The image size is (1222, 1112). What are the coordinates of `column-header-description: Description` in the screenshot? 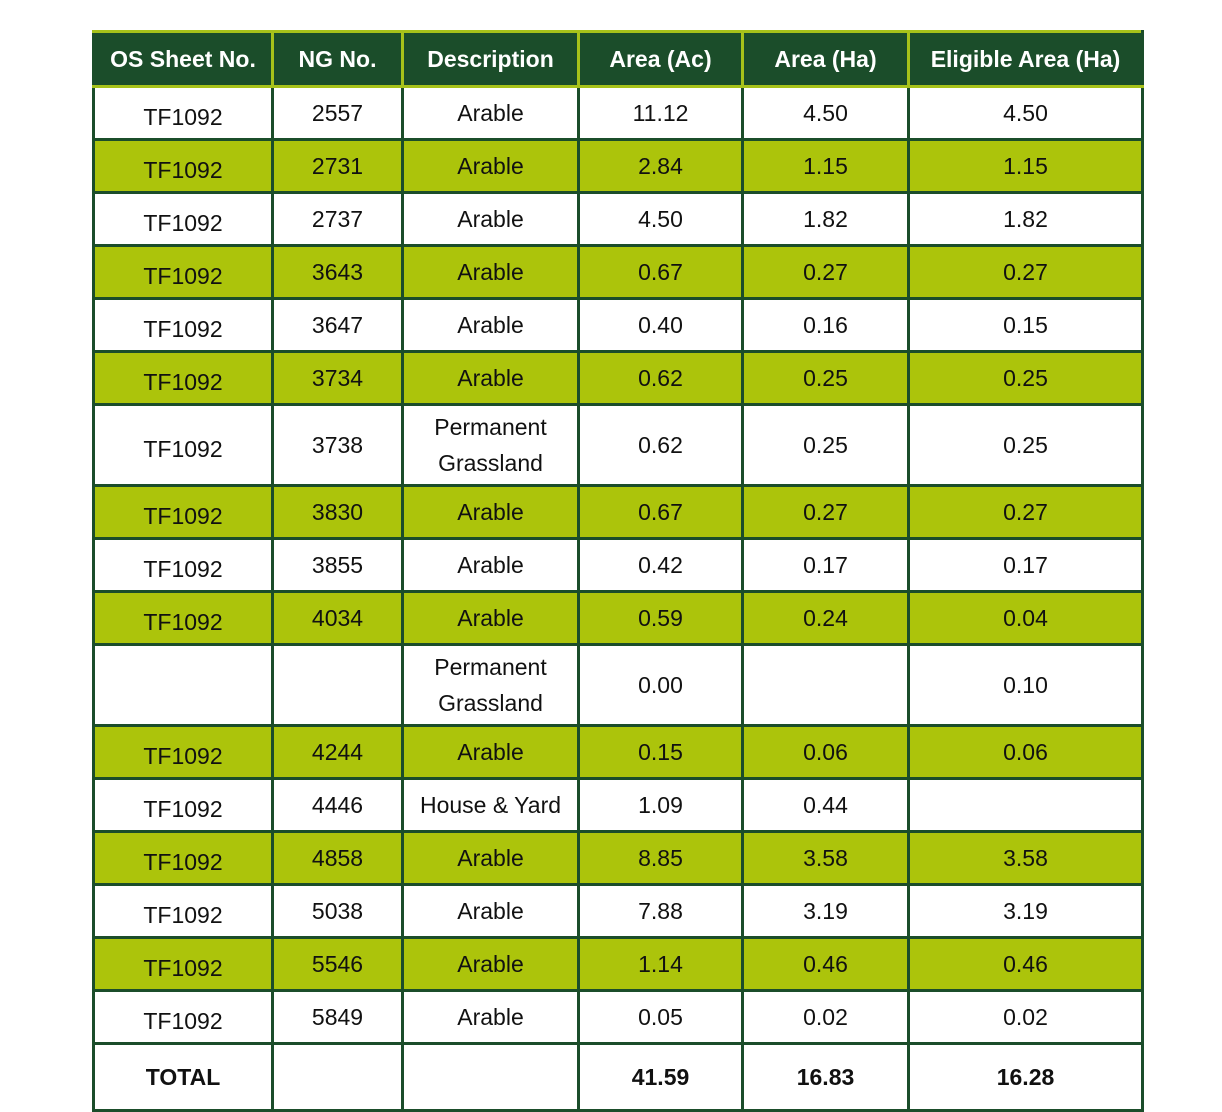 It's located at (490, 59).